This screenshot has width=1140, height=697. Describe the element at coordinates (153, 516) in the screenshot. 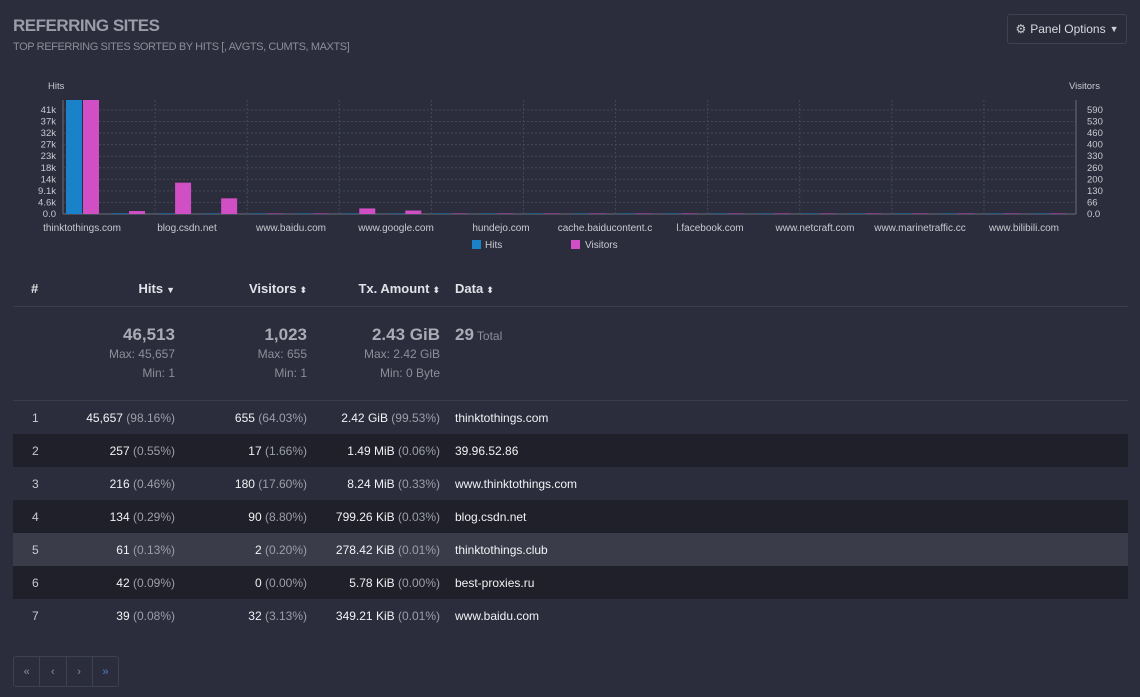

I see `row-hits-pct: (0.29%)` at that location.